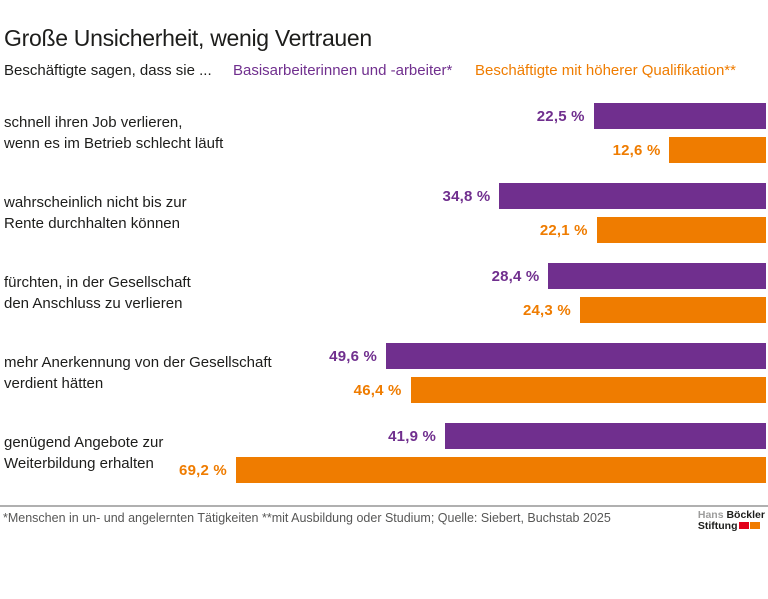 The image size is (768, 599). I want to click on value-label-qualifiziert: 69,2 %, so click(203, 470).